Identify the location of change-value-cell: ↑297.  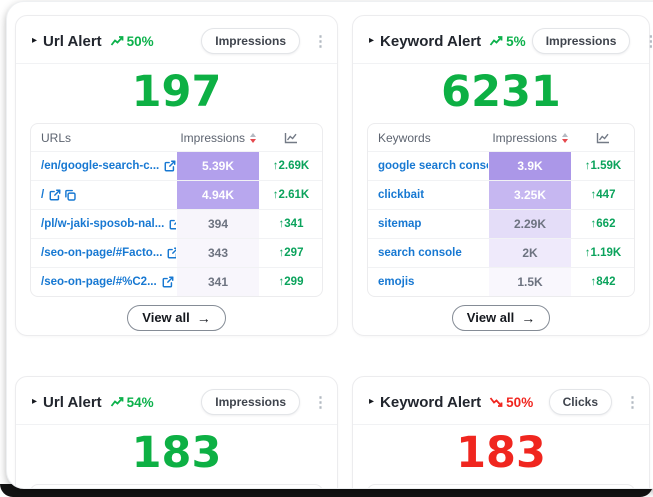
(291, 253).